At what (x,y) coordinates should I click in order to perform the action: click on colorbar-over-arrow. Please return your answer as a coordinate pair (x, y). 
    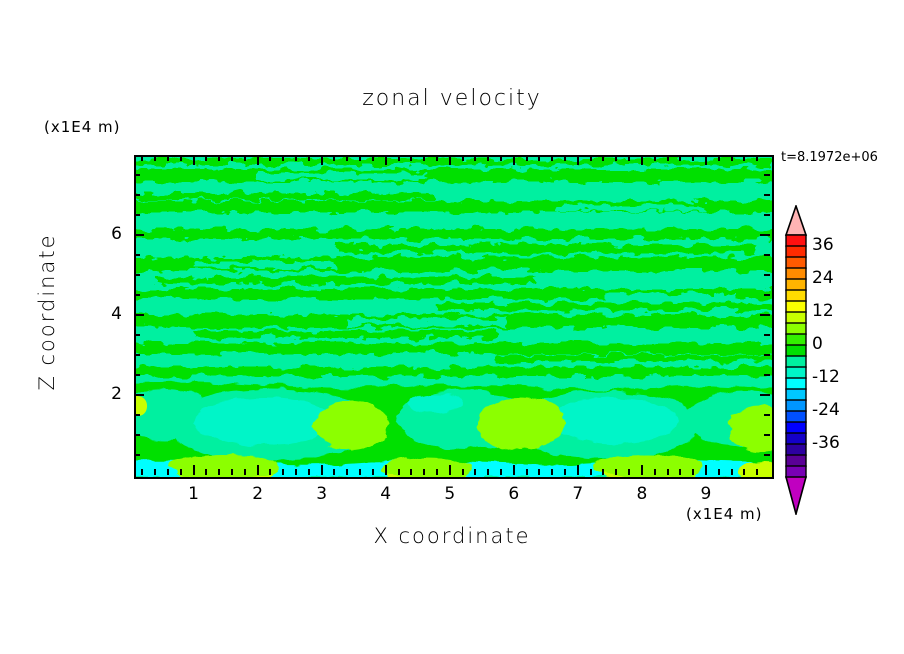
    Looking at the image, I should click on (796, 220).